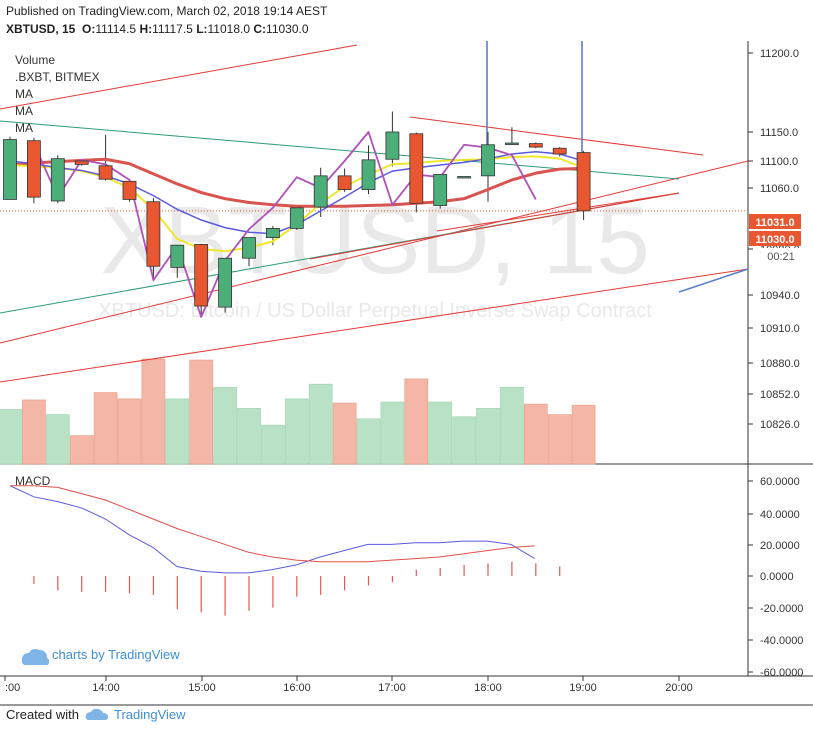 The image size is (813, 732). I want to click on open-label: O:11114.5, so click(109, 29).